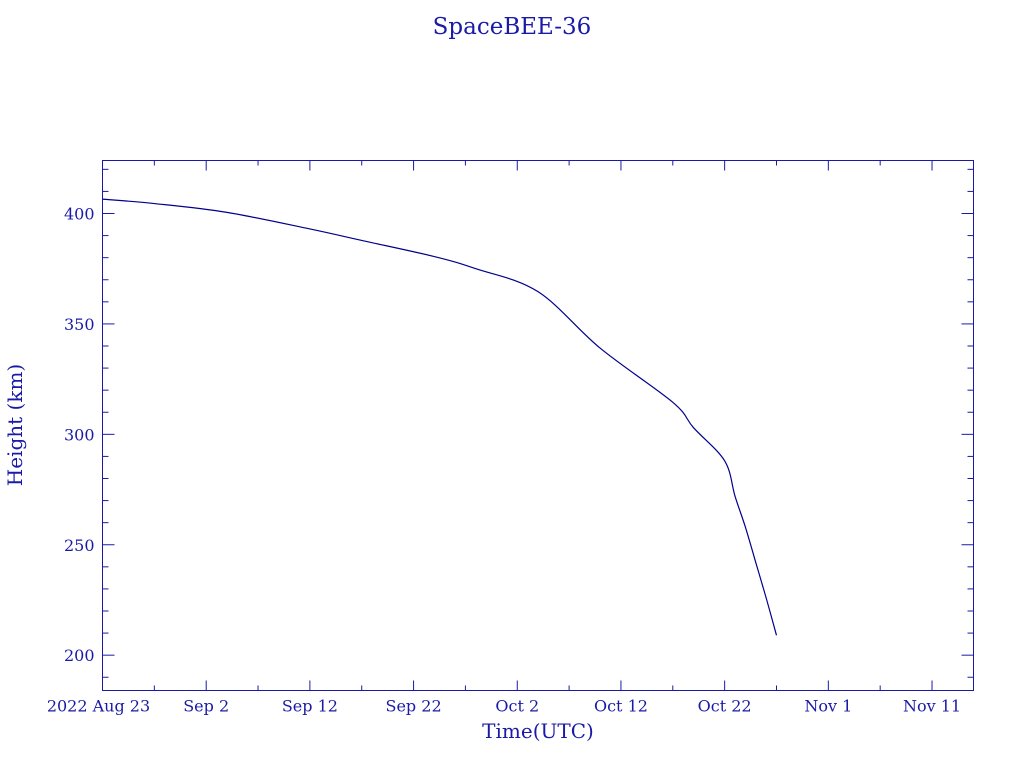  What do you see at coordinates (79, 214) in the screenshot?
I see `y-tick-label: 400` at bounding box center [79, 214].